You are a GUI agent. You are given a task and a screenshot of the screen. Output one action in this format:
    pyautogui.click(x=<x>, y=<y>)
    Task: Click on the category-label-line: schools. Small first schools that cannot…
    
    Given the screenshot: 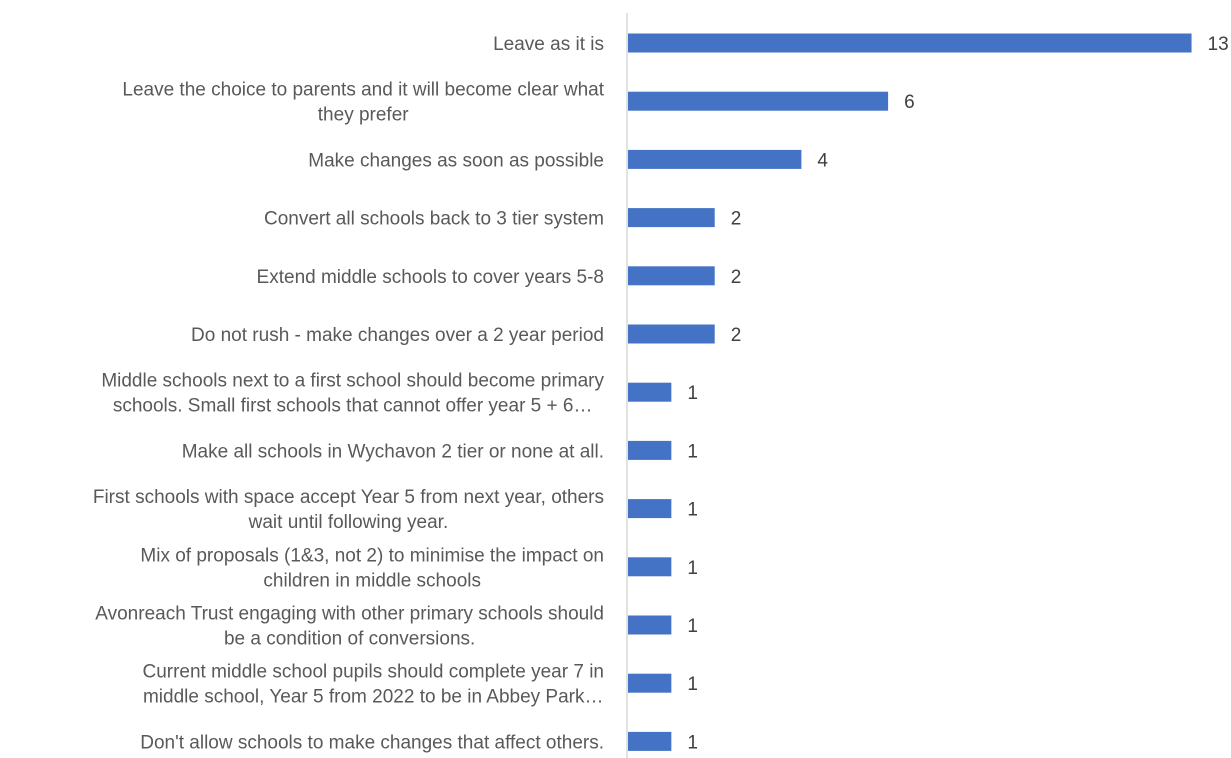 What is the action you would take?
    pyautogui.click(x=353, y=406)
    